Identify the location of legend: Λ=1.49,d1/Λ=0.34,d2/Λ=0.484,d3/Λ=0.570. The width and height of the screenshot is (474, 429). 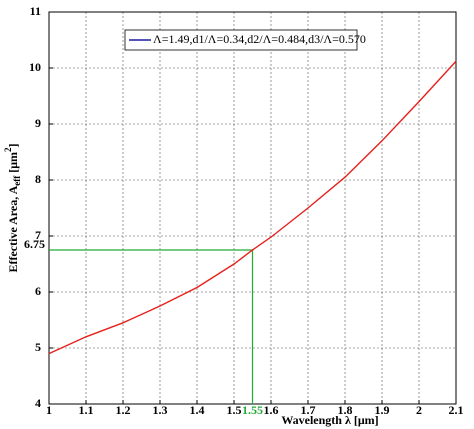
(245, 40).